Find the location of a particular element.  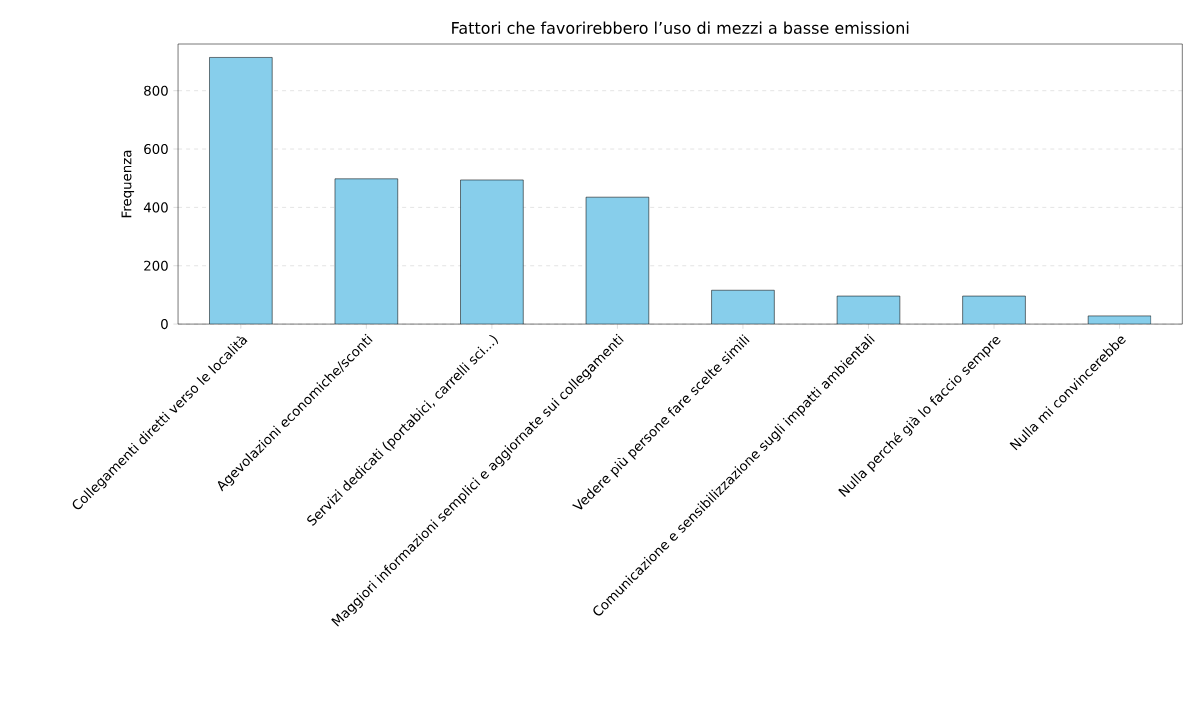

y-tick-label: 200 is located at coordinates (156, 265).